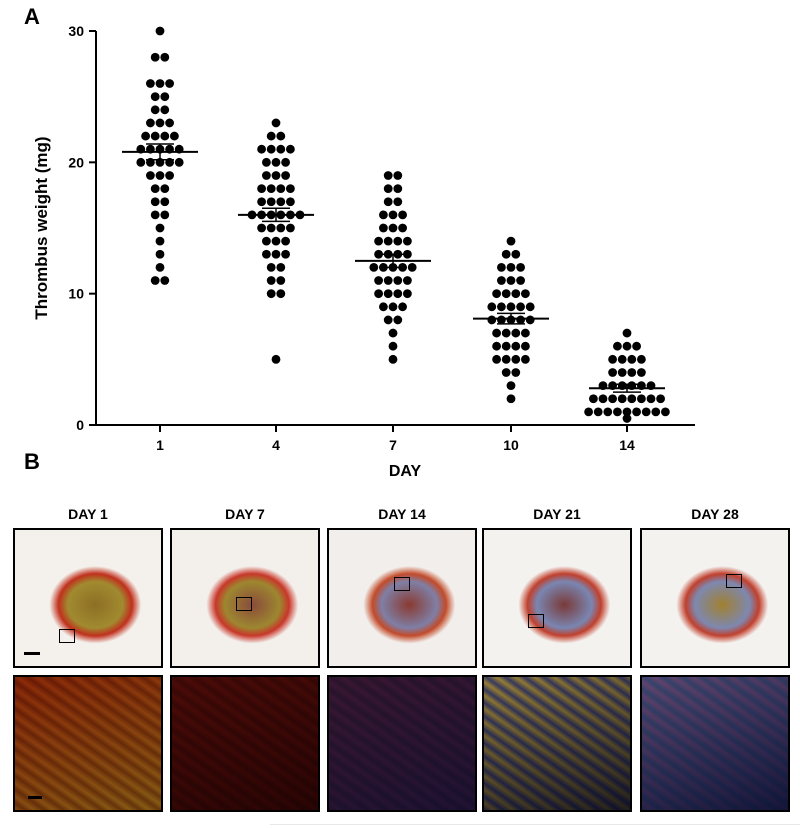 Image resolution: width=800 pixels, height=829 pixels. What do you see at coordinates (76, 31) in the screenshot?
I see `y-tick-label: 30` at bounding box center [76, 31].